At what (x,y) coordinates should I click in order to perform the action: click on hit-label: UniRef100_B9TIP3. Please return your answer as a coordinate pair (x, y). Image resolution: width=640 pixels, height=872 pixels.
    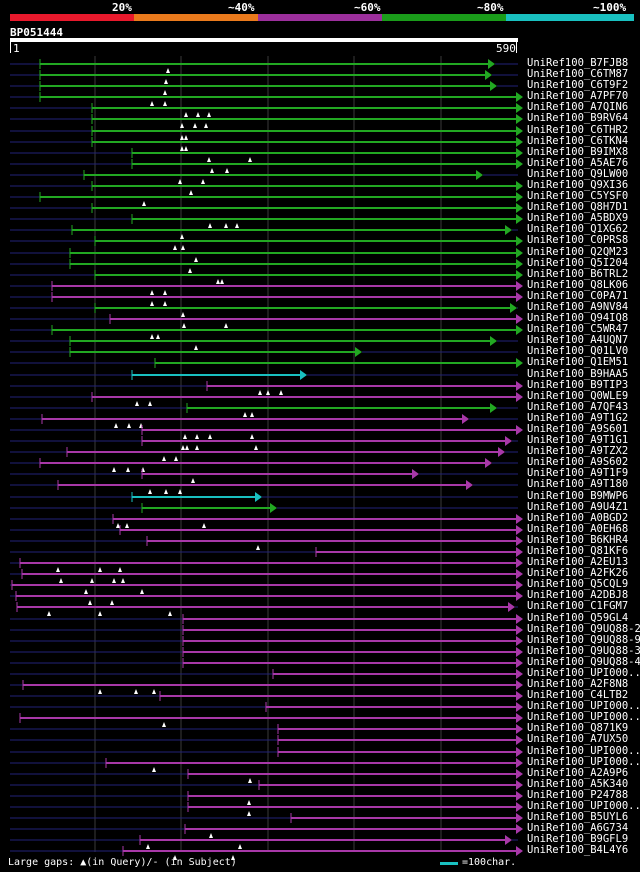
    Looking at the image, I should click on (578, 385).